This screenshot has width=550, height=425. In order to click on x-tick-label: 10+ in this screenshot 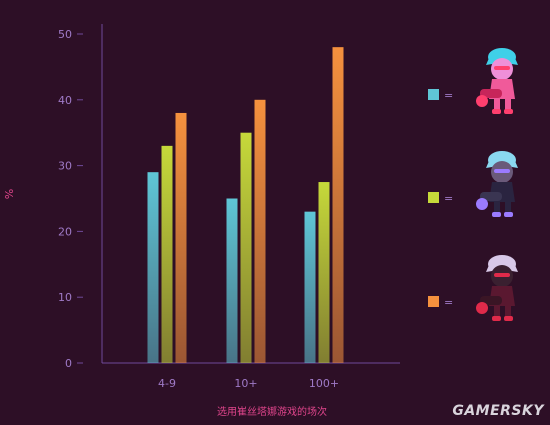, I will do `click(245, 383)`.